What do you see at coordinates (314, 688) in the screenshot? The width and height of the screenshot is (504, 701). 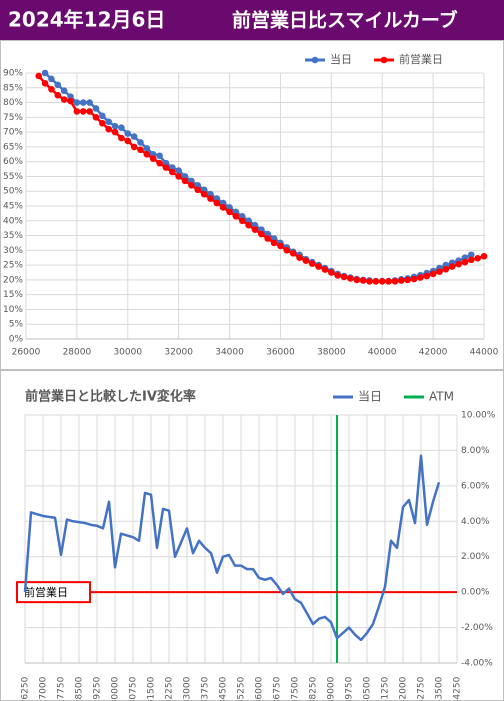 I see `x-tick-label: 38250` at bounding box center [314, 688].